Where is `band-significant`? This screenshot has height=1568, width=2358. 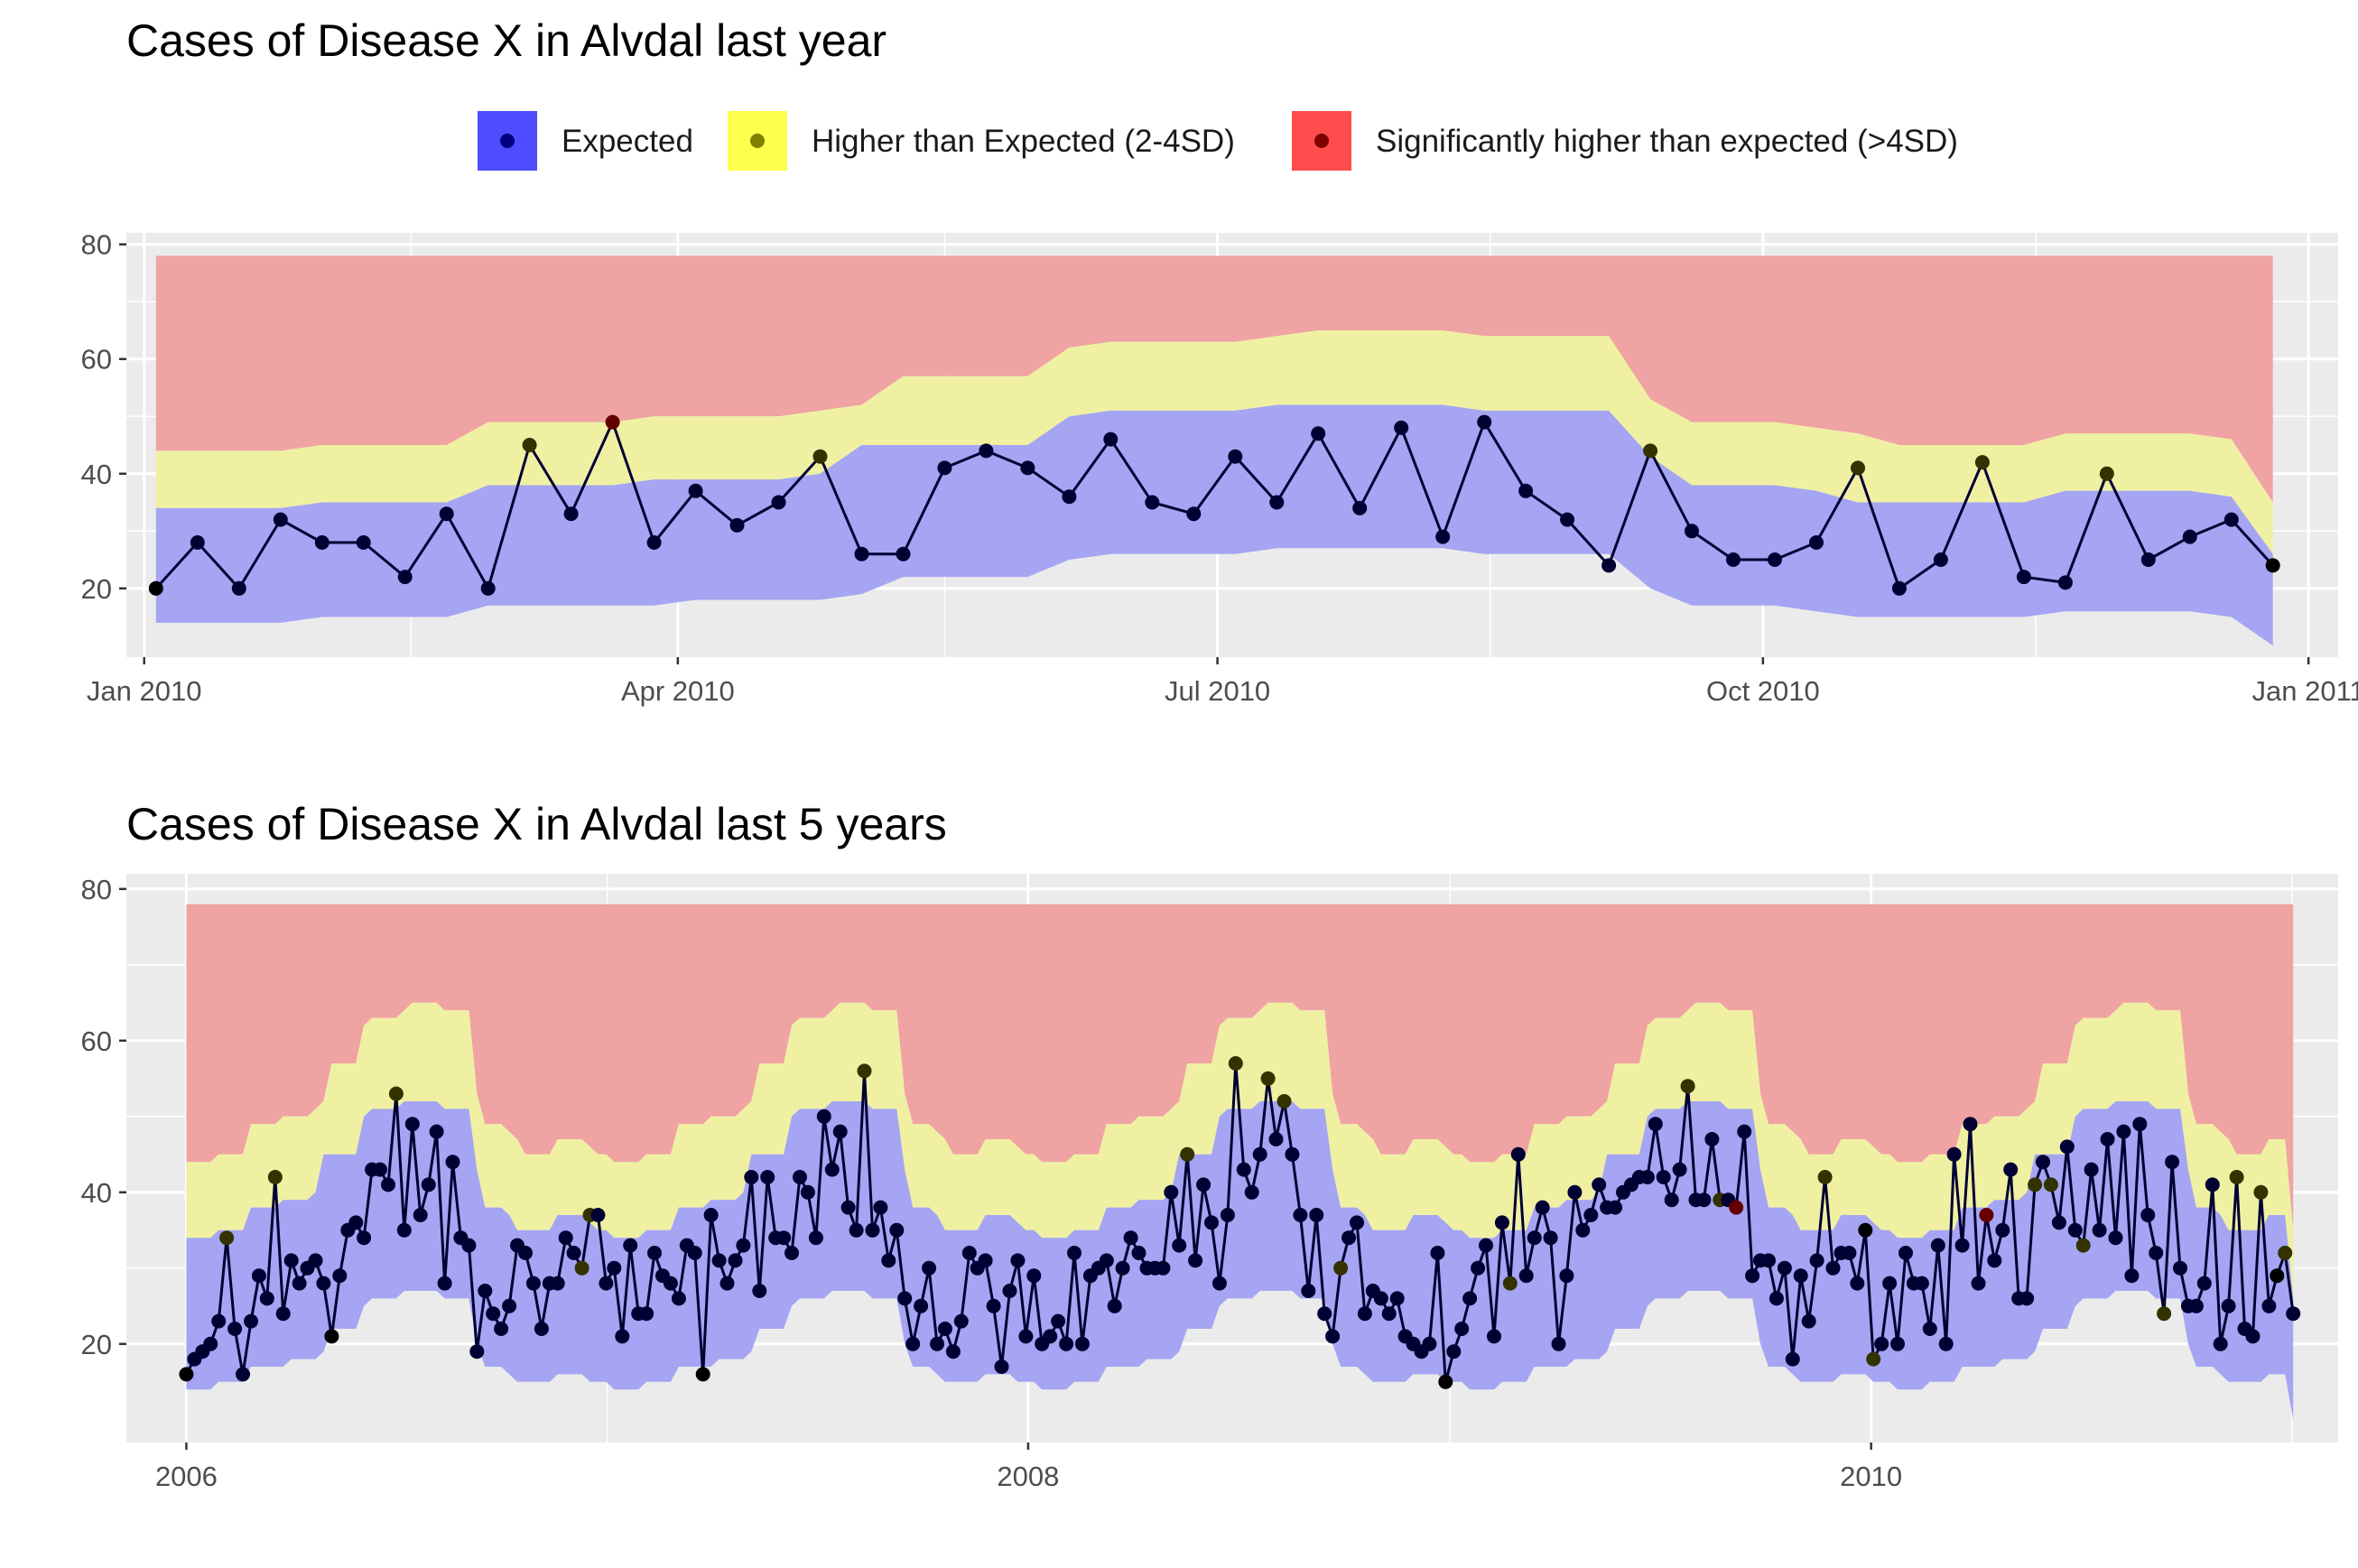
band-significant is located at coordinates (1214, 379).